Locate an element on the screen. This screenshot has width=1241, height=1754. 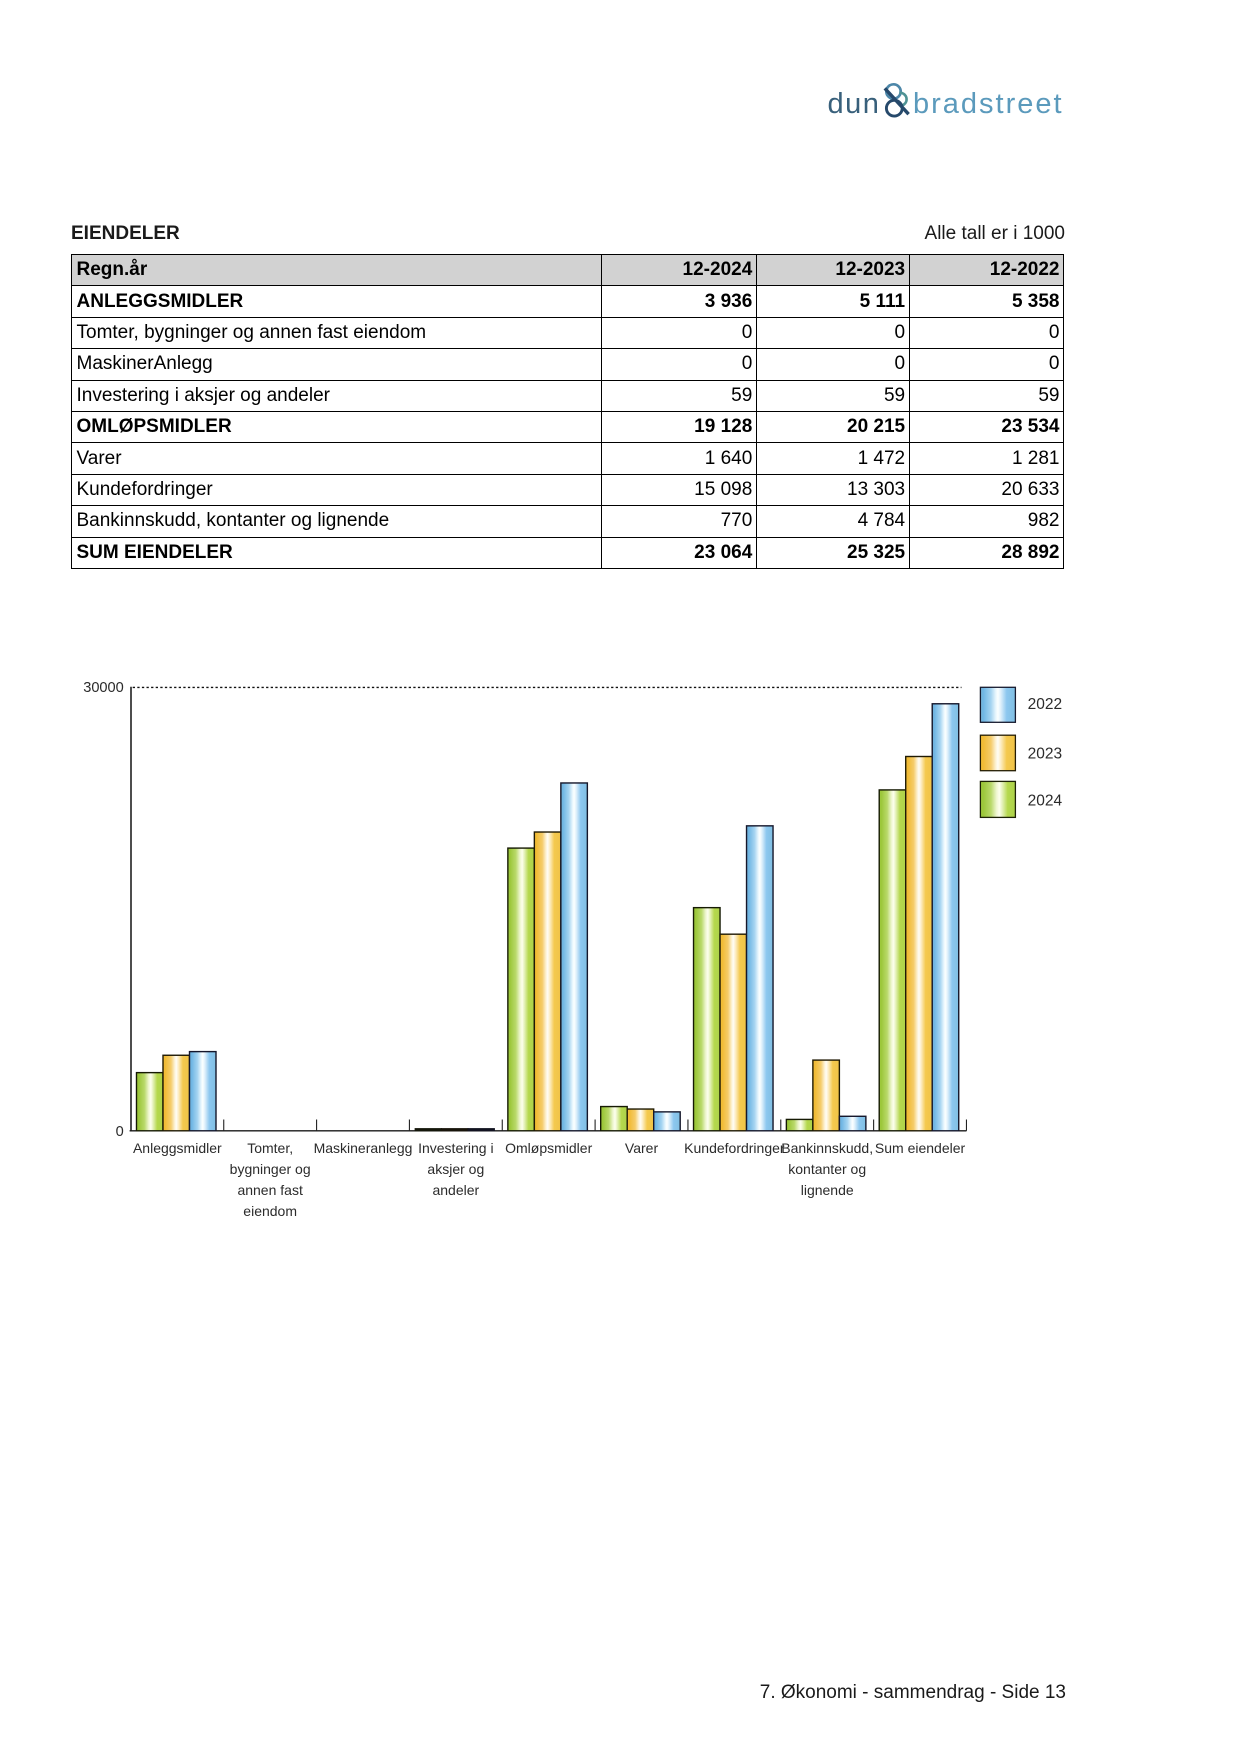
svg-text: 30000 is located at coordinates (103, 688).